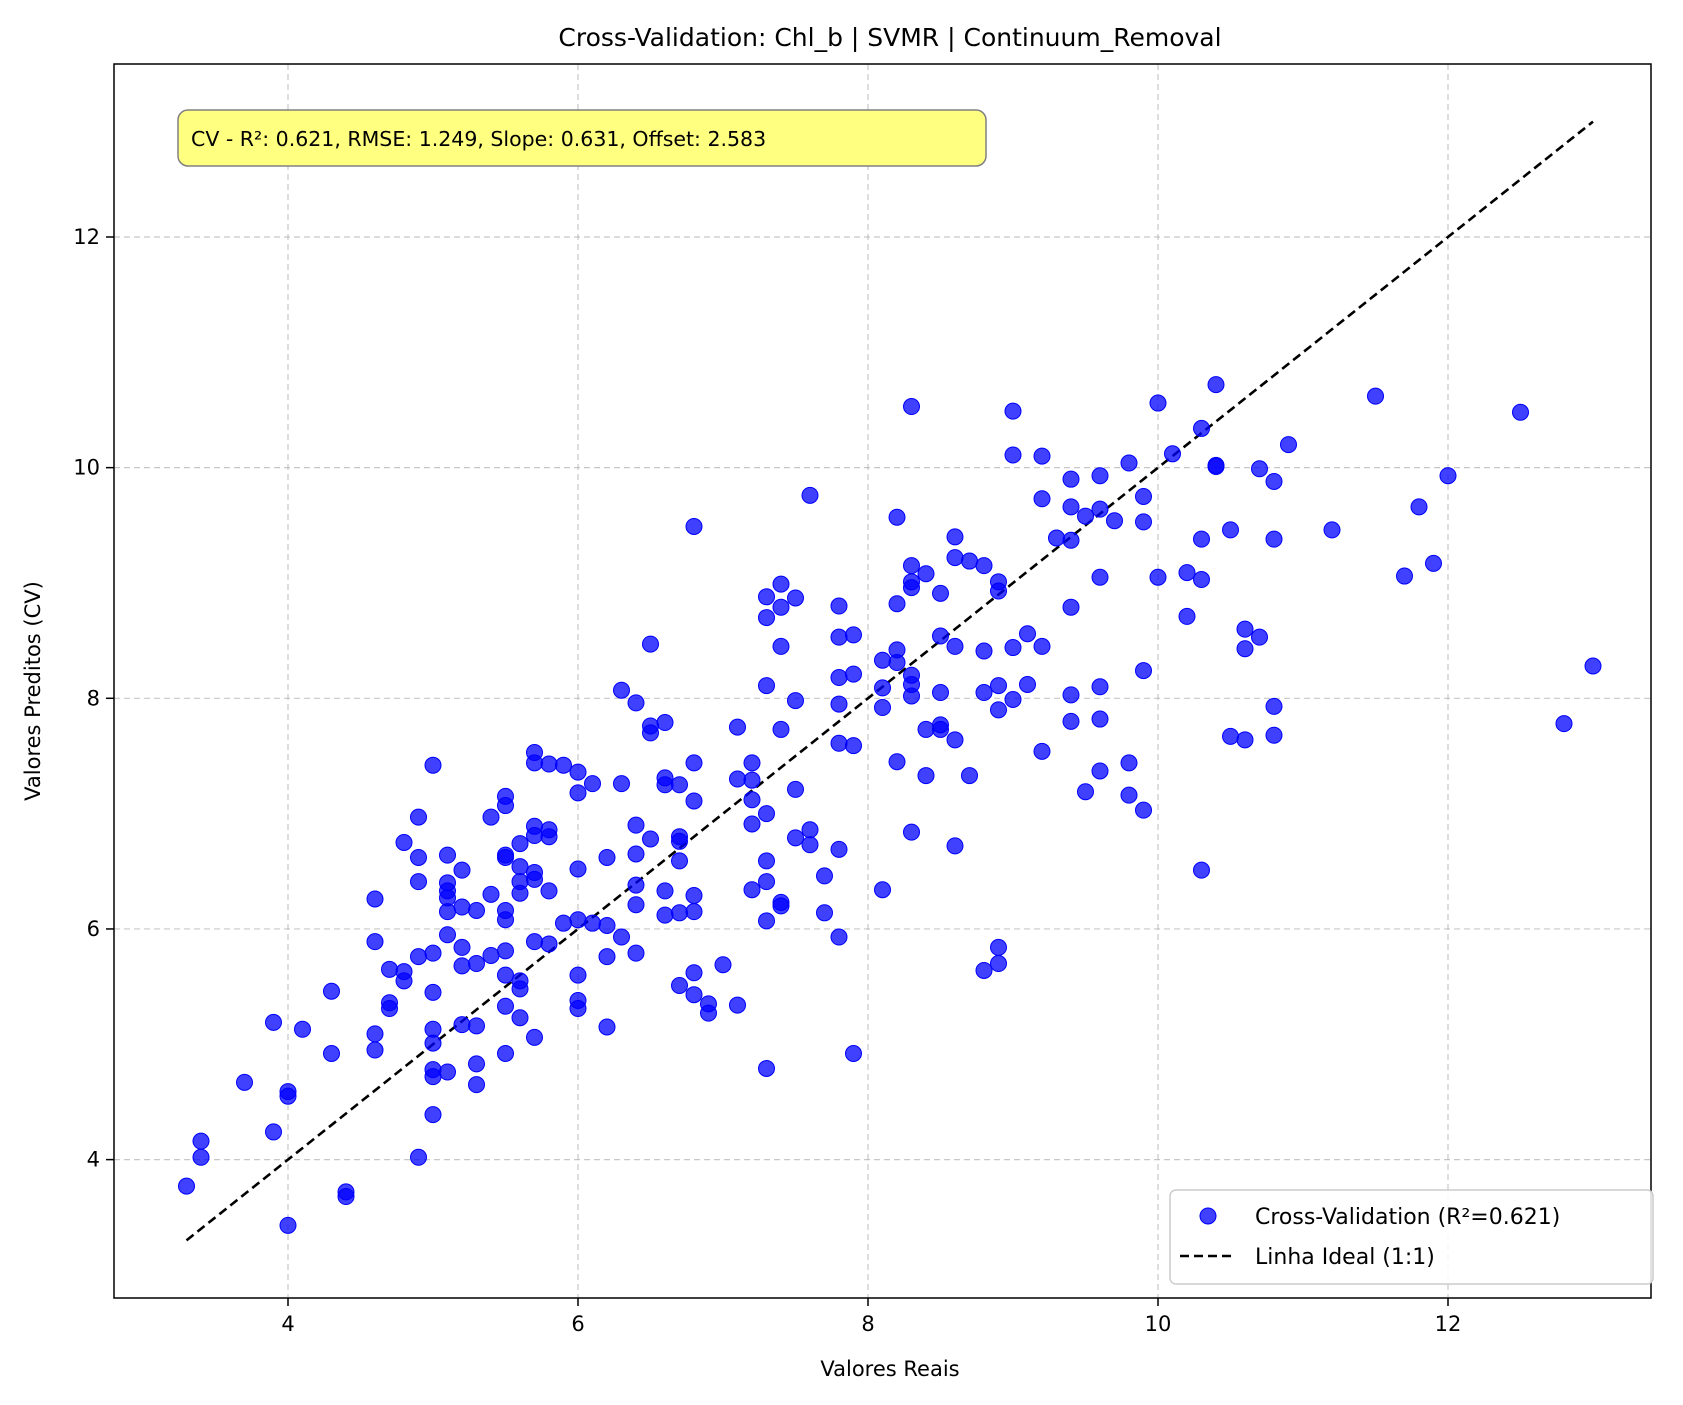 The width and height of the screenshot is (1683, 1405). I want to click on x-tick-label: 8, so click(867, 1324).